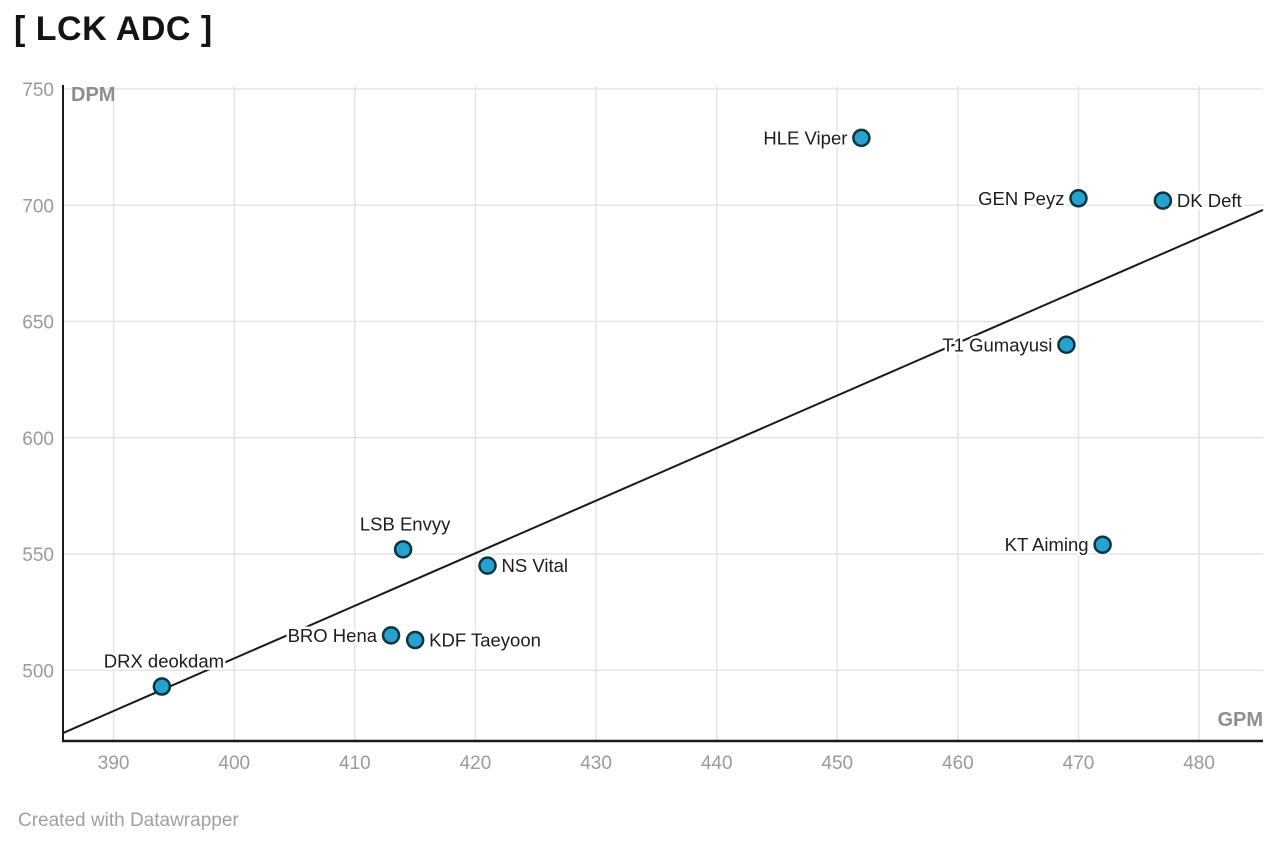 This screenshot has width=1280, height=865. What do you see at coordinates (1066, 344) in the screenshot?
I see `data-point-t1-gumayusi` at bounding box center [1066, 344].